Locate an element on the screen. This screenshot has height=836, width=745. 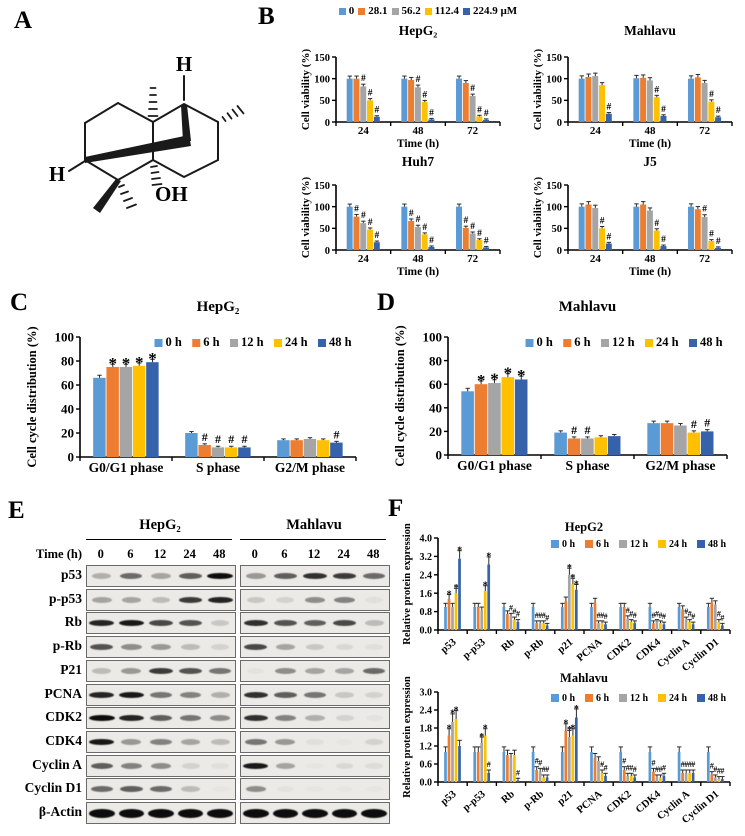
blot-row-label: CDK4 is located at coordinates (63, 740).